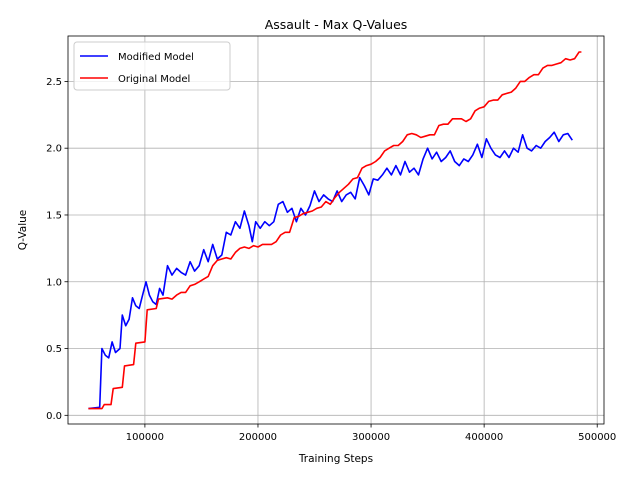  I want to click on legend-box, so click(152, 66).